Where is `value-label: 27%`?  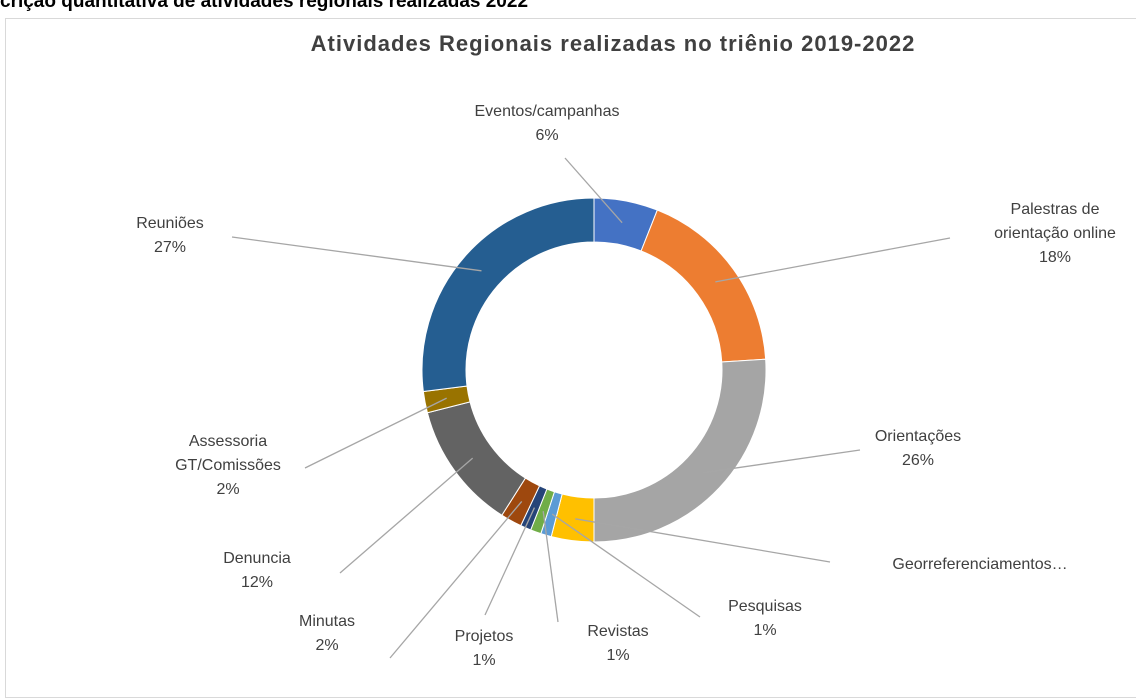 value-label: 27% is located at coordinates (170, 247).